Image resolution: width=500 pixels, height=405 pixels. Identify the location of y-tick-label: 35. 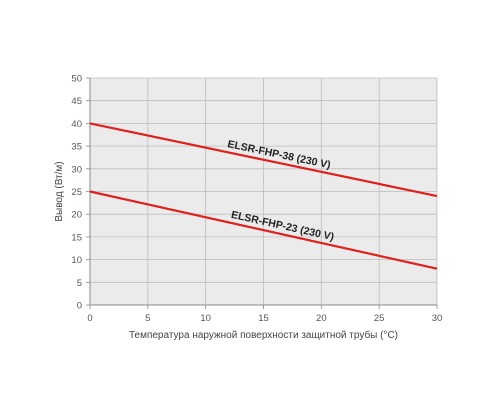
(76, 147).